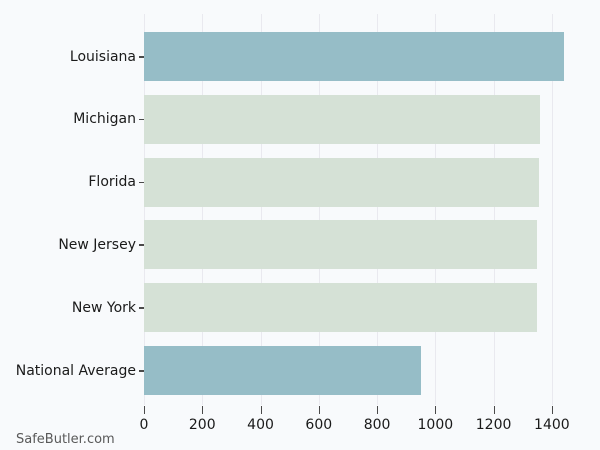 This screenshot has height=450, width=600. I want to click on x-tick-label: 1000, so click(435, 425).